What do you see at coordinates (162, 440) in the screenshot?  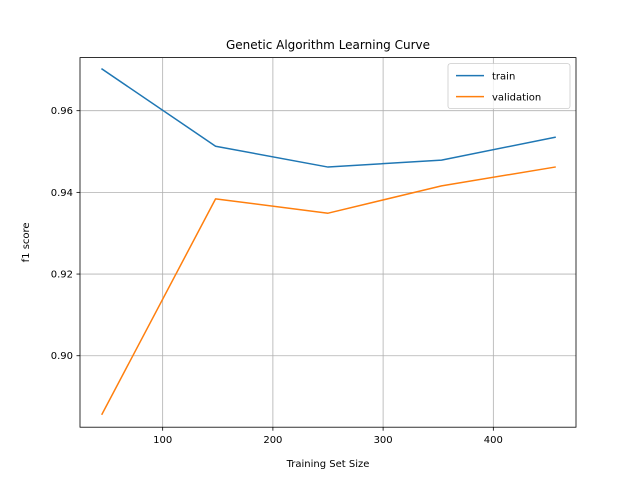 I see `x-tick-label: 100` at bounding box center [162, 440].